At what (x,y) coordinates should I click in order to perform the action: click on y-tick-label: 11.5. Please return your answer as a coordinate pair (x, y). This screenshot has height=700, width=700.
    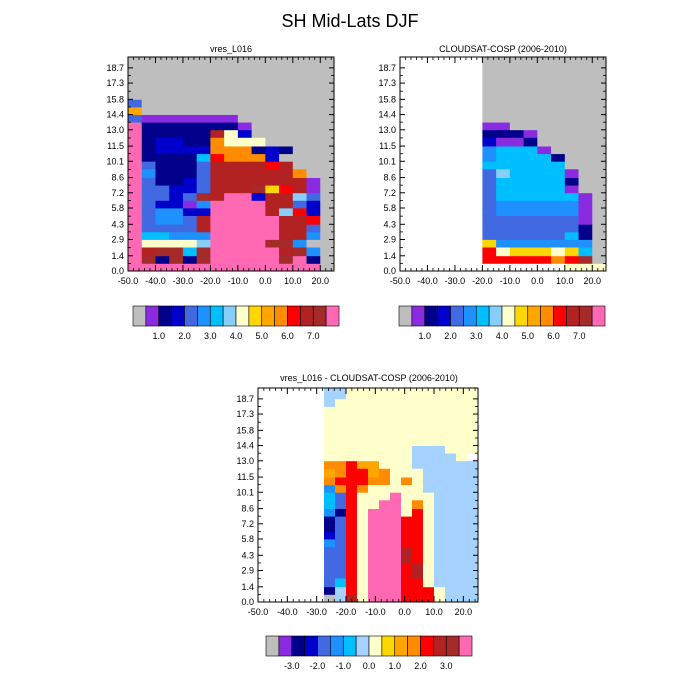
    Looking at the image, I should click on (115, 146).